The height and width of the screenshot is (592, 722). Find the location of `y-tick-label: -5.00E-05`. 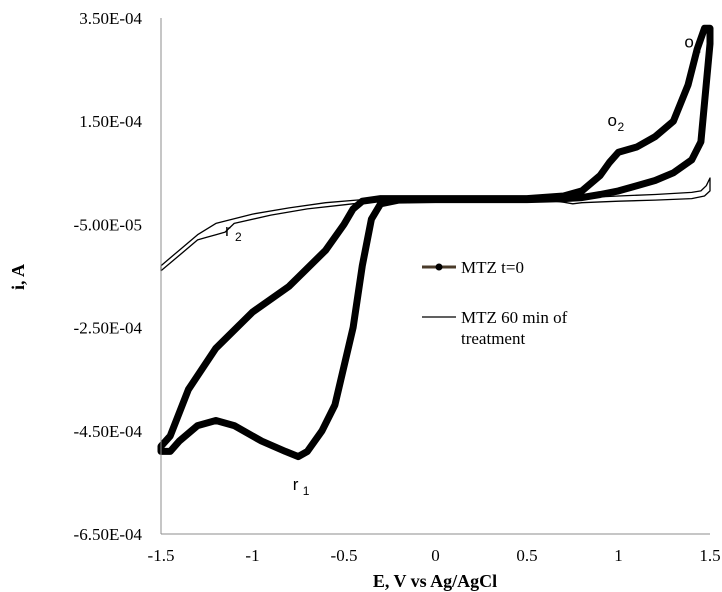

y-tick-label: -5.00E-05 is located at coordinates (108, 224).